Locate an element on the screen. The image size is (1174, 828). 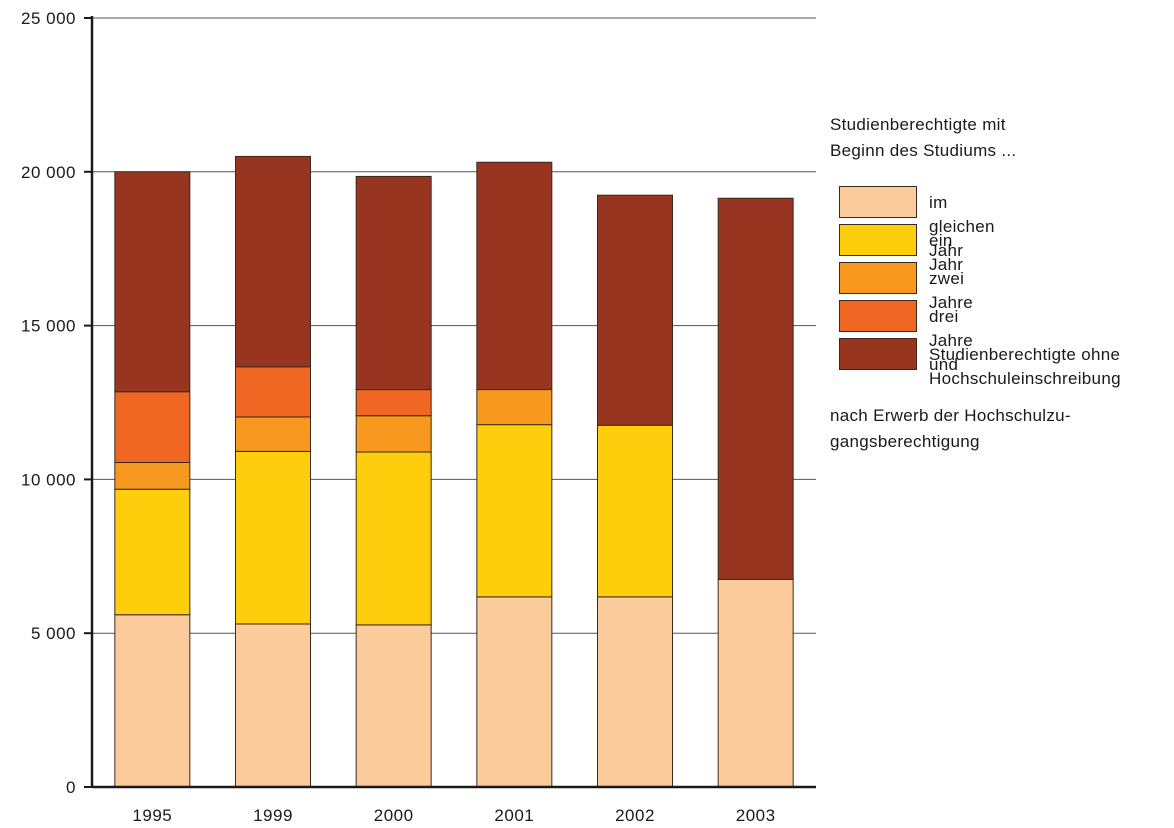
x-tick-label: 1995 is located at coordinates (152, 815).